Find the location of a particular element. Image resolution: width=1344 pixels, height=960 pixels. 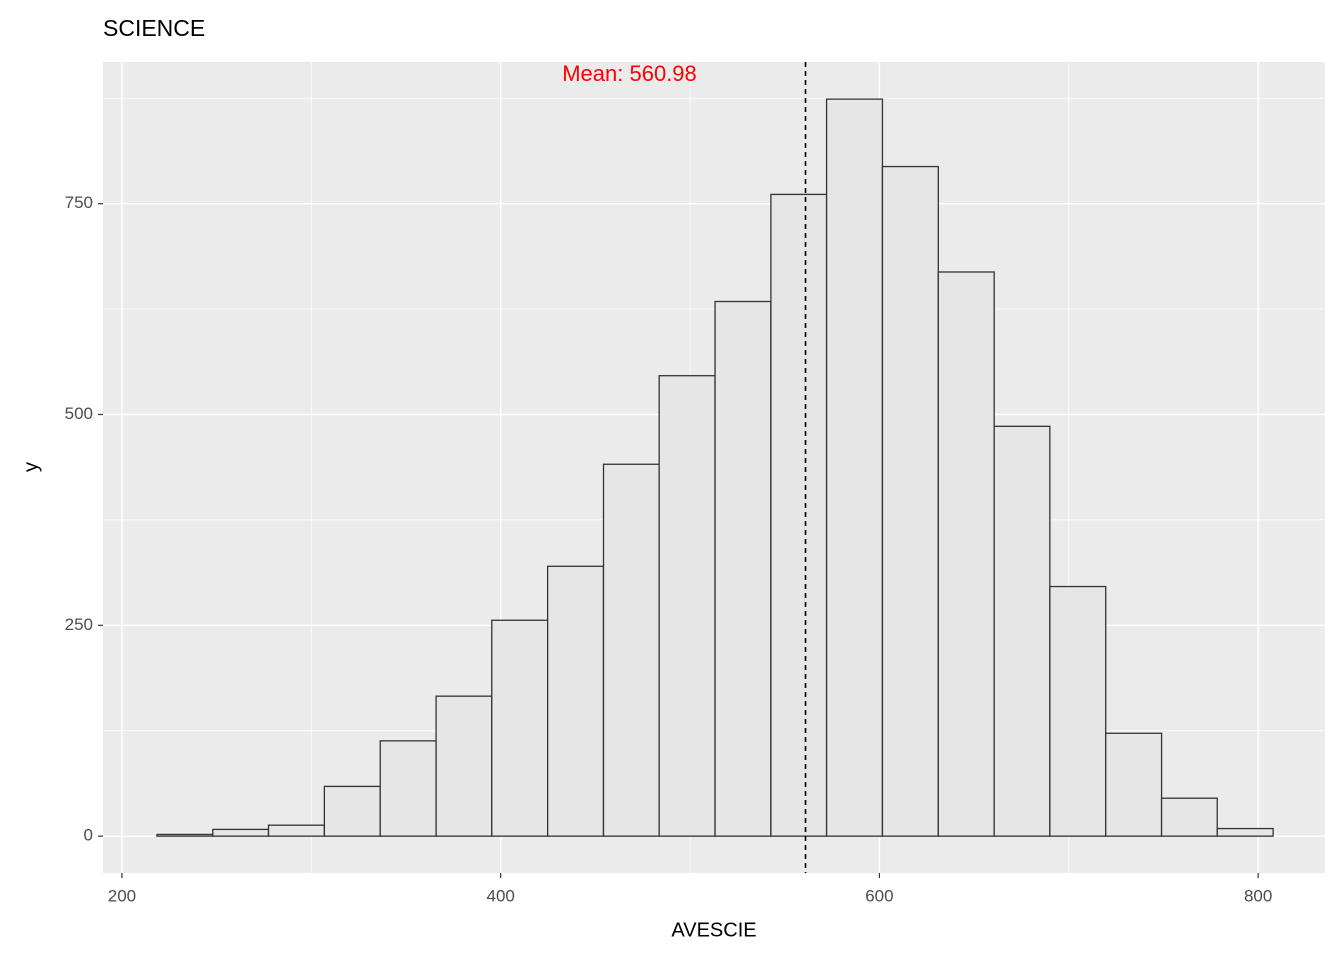

x-axis-title: AVESCIE is located at coordinates (713, 930).